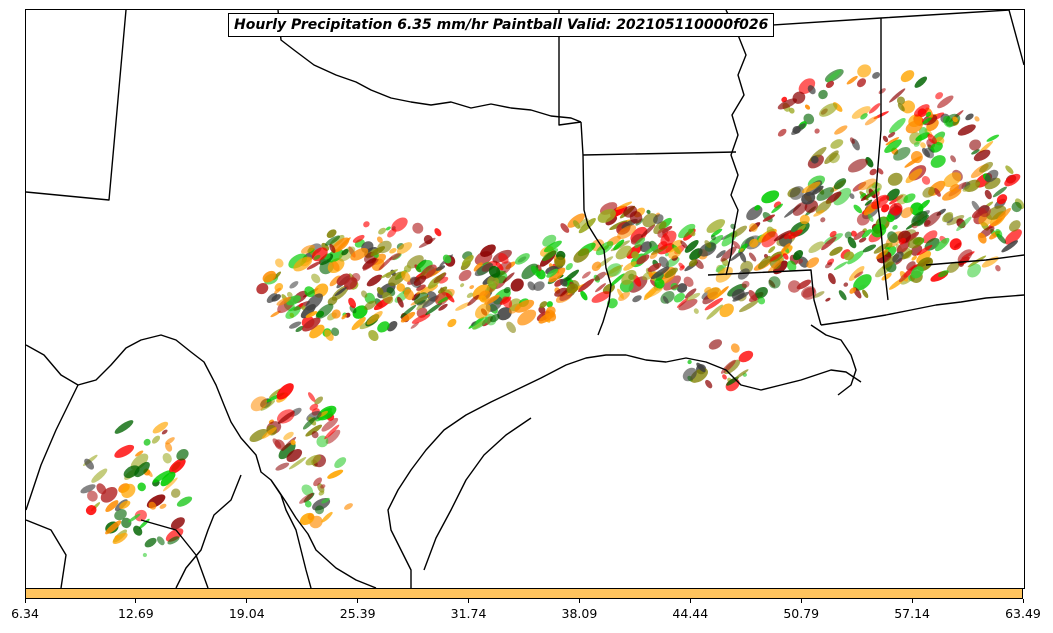  Describe the element at coordinates (912, 613) in the screenshot. I see `colorbar-tick-label: 57.14` at that location.